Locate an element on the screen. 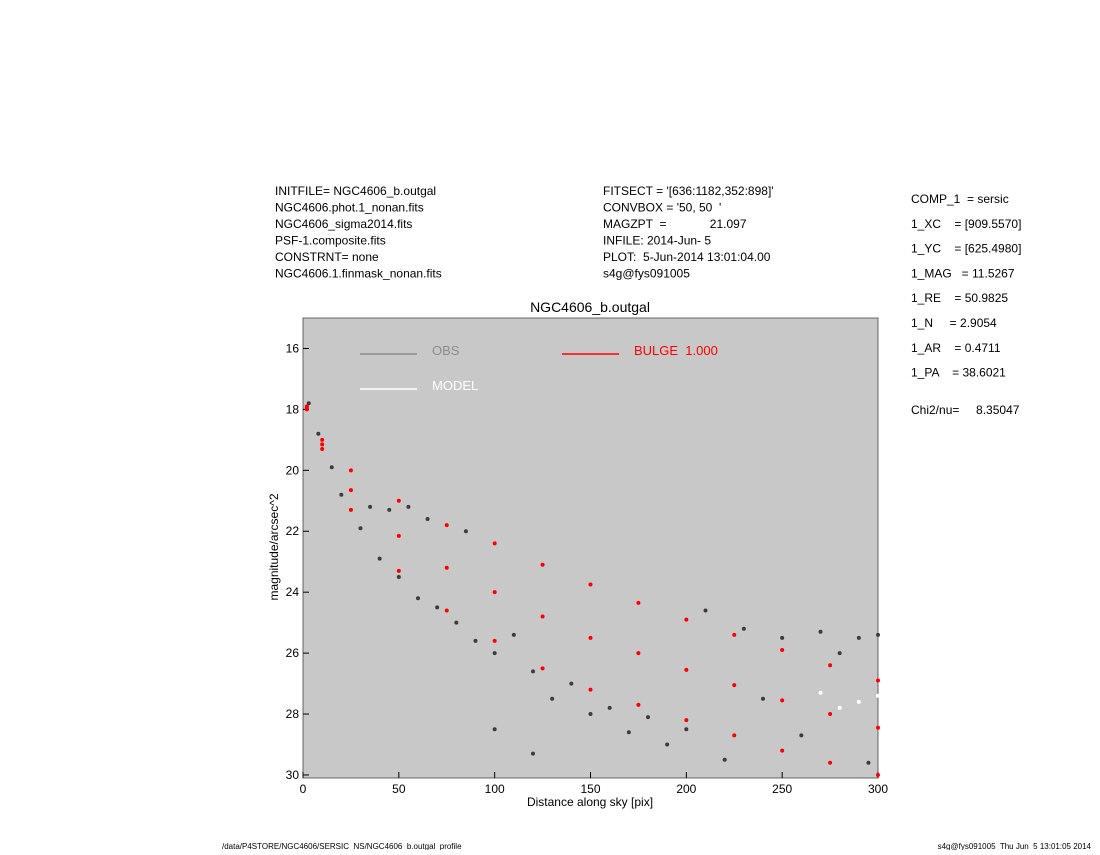 This screenshot has height=855, width=1100. component-param: 1_N = 2.9054 is located at coordinates (954, 323).